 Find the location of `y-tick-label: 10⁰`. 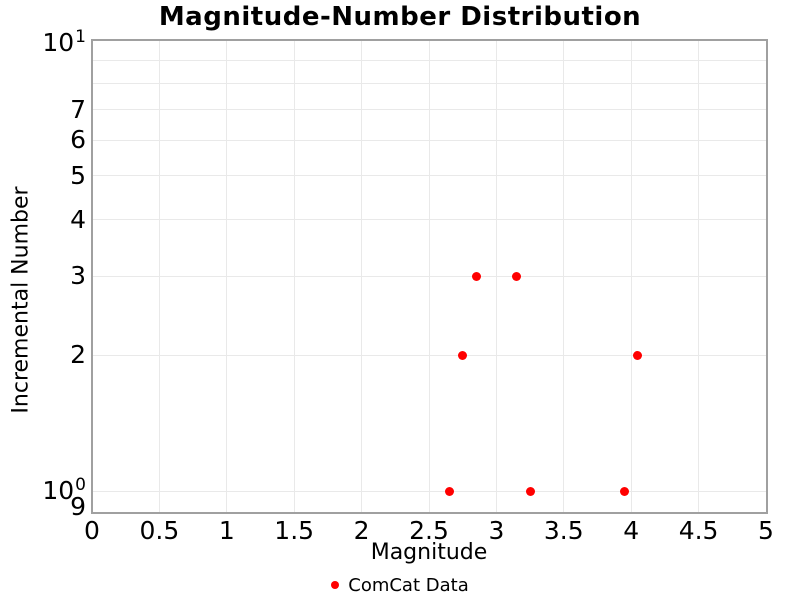

y-tick-label: 10⁰ is located at coordinates (64, 490).